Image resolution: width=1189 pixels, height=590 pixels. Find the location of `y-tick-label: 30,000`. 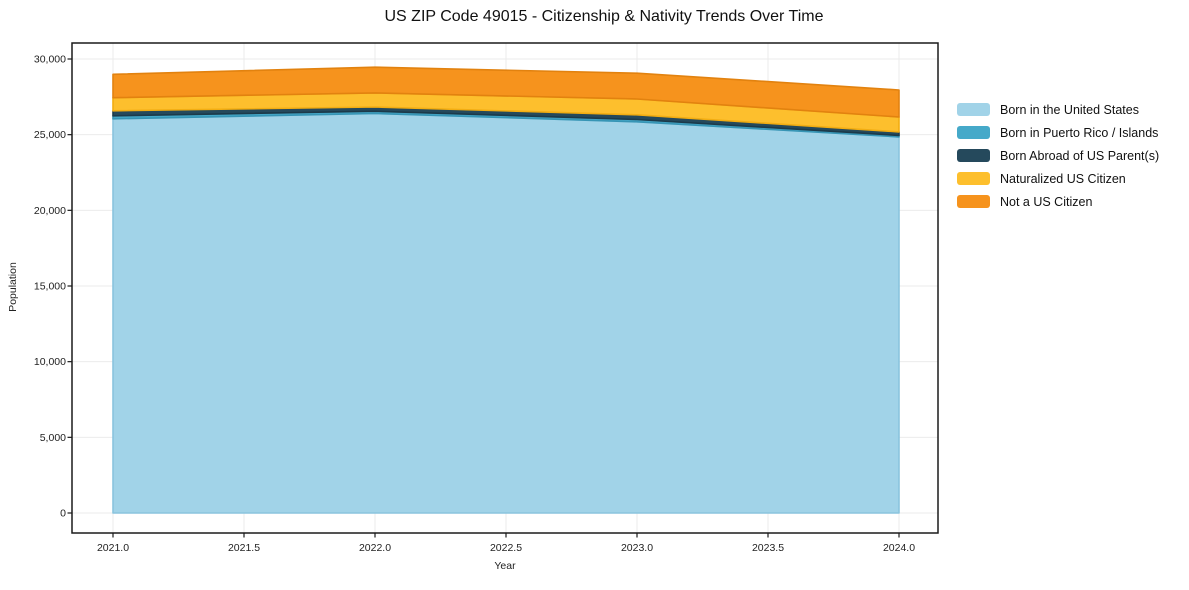

y-tick-label: 30,000 is located at coordinates (50, 60).